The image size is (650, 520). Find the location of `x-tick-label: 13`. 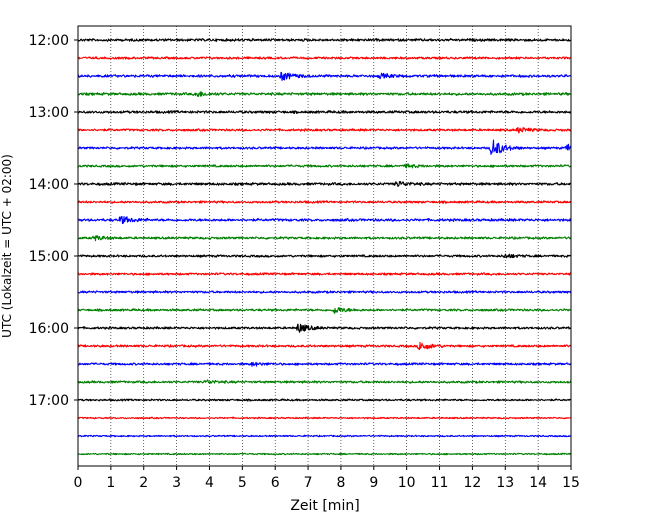

x-tick-label: 13 is located at coordinates (505, 483).